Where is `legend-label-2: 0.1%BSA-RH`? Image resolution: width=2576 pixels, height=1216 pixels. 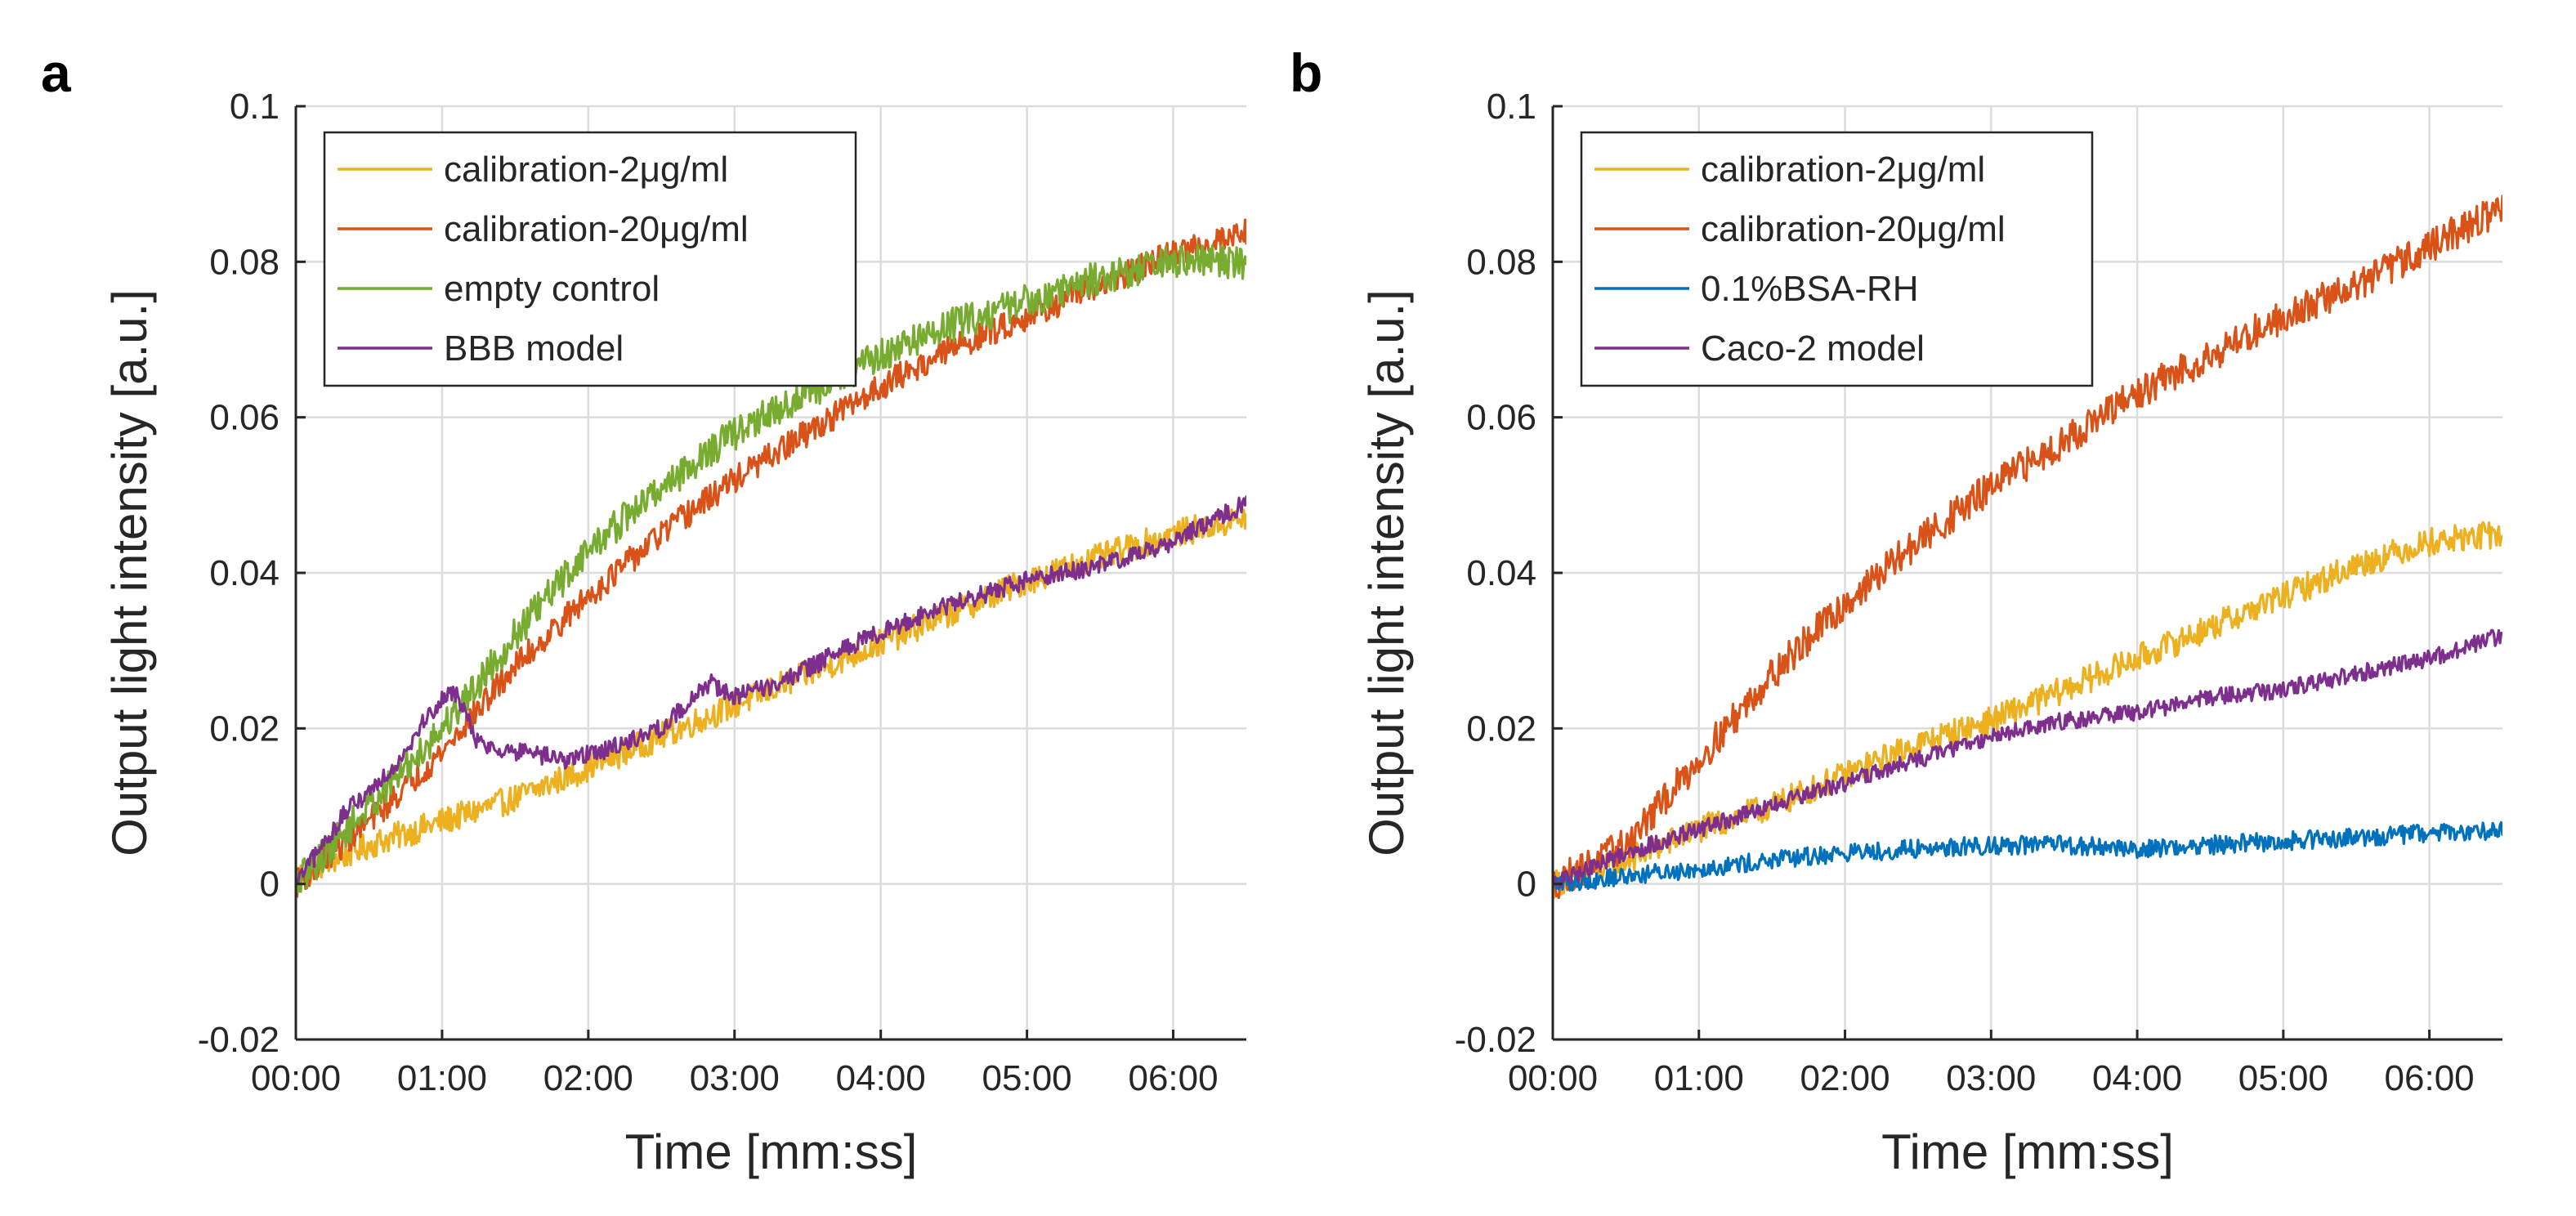 legend-label-2: 0.1%BSA-RH is located at coordinates (1810, 289).